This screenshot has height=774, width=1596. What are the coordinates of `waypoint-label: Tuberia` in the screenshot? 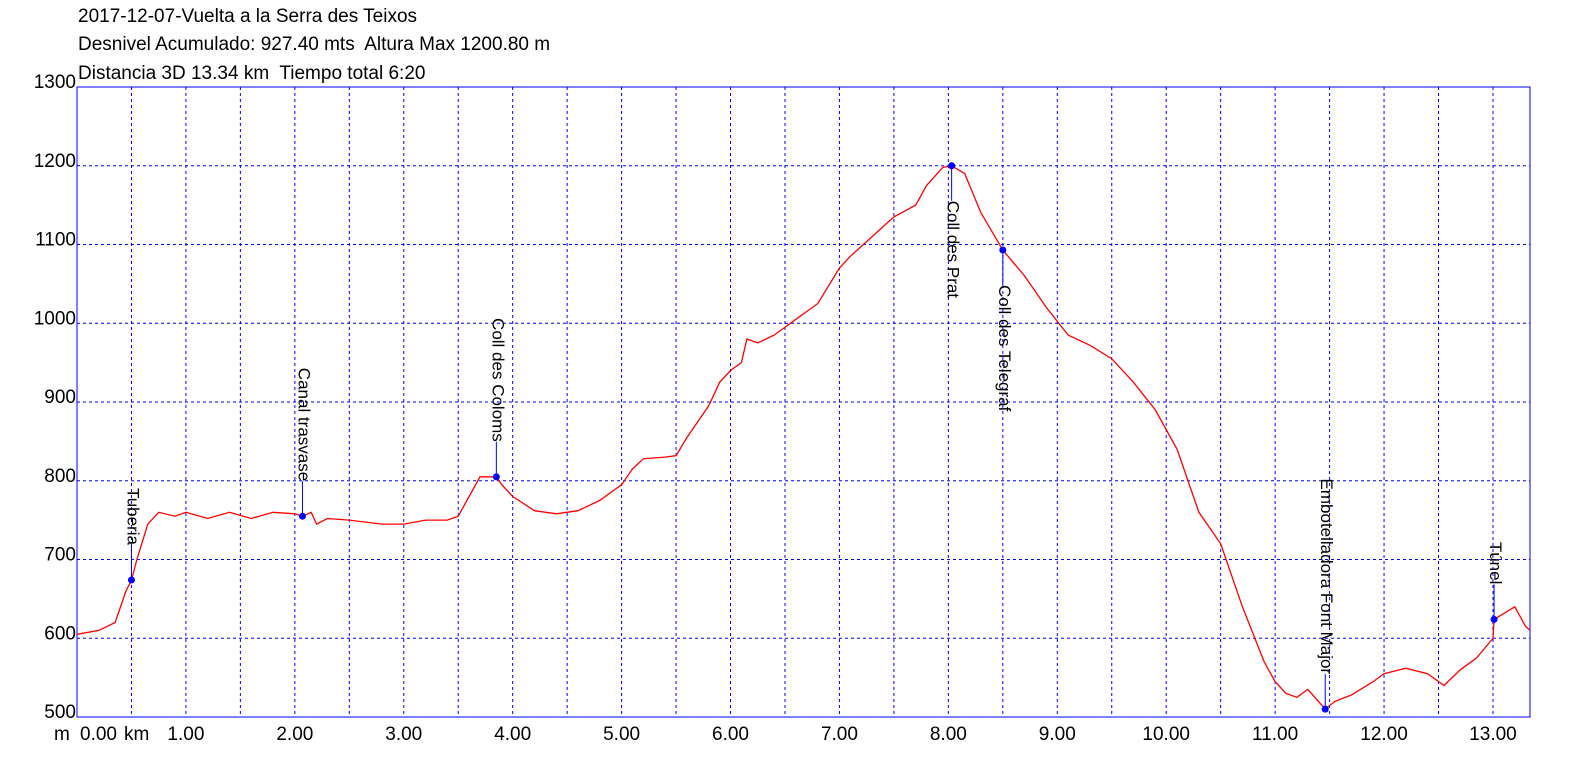 It's located at (132, 517).